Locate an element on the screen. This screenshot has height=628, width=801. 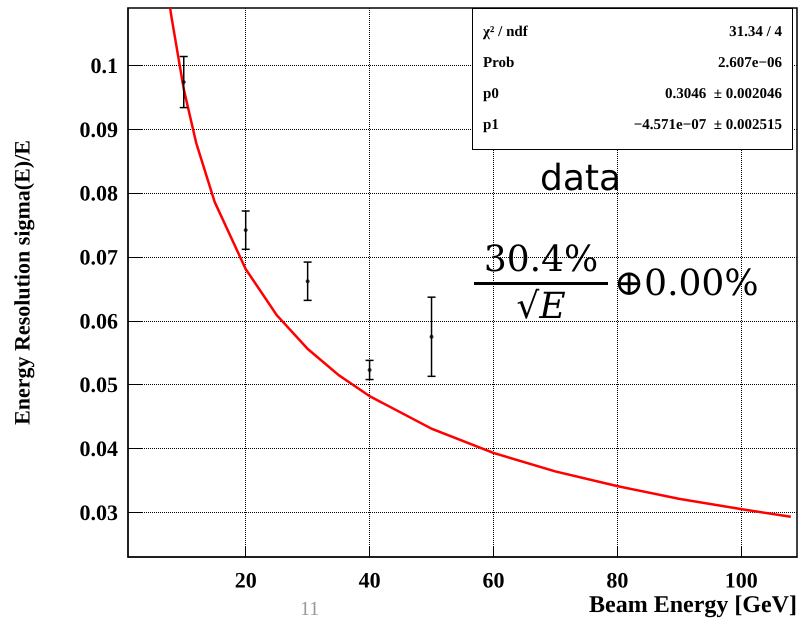
annotation: 0.3046 ± 0.002046 is located at coordinates (723, 94).